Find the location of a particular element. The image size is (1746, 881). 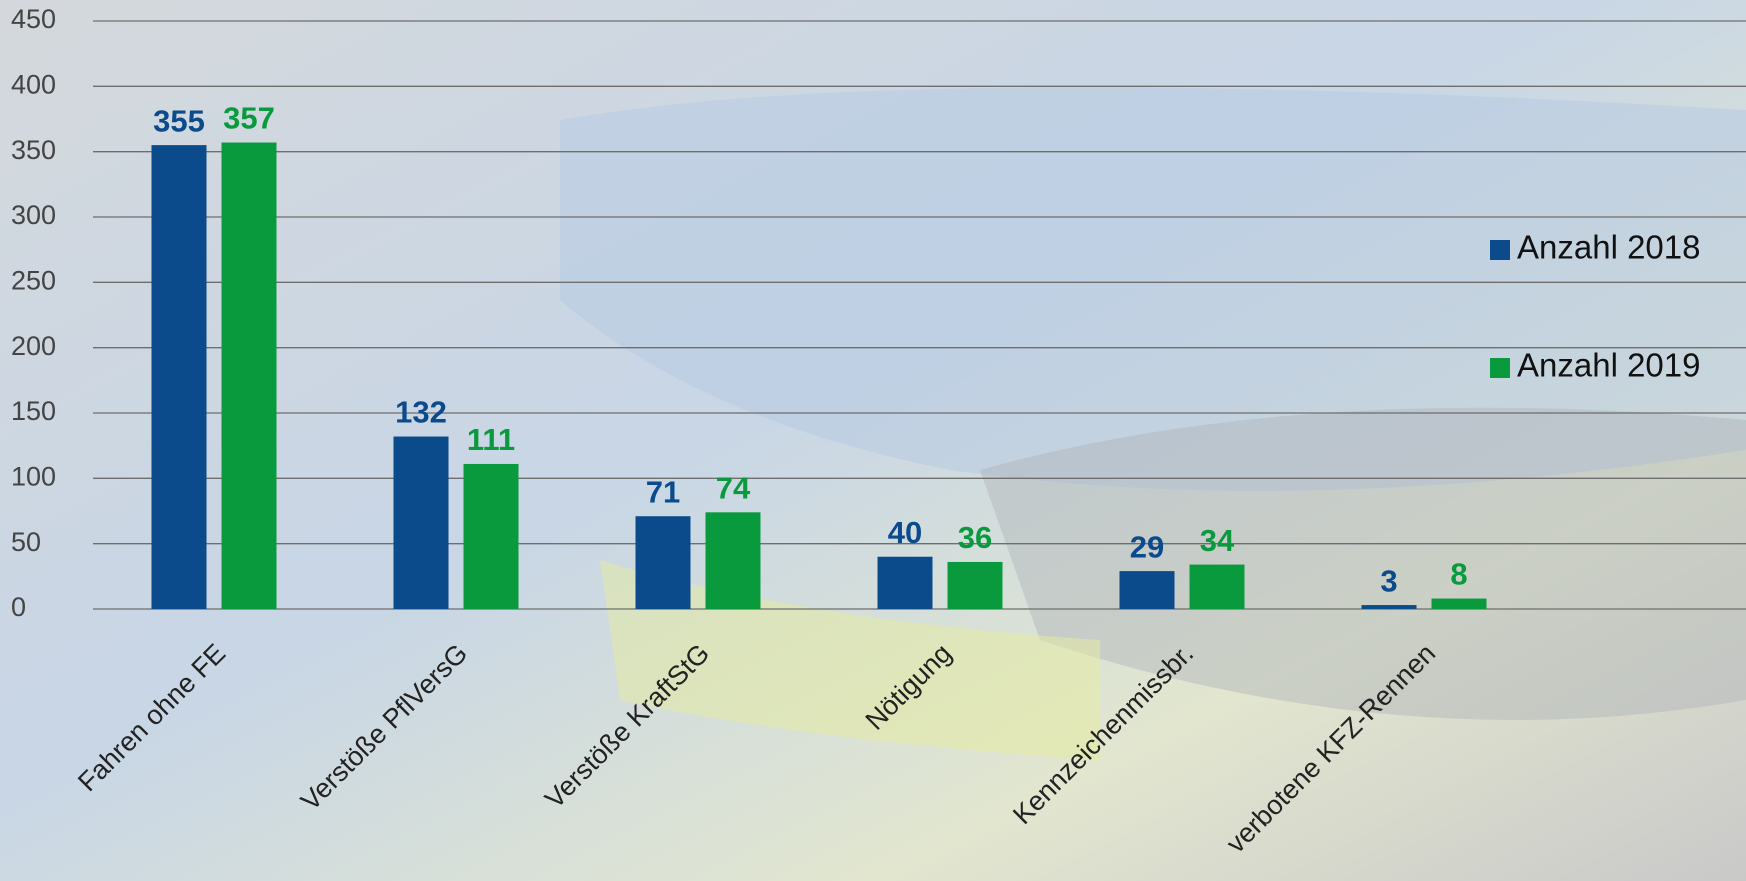

data-label: 29 is located at coordinates (1147, 546).